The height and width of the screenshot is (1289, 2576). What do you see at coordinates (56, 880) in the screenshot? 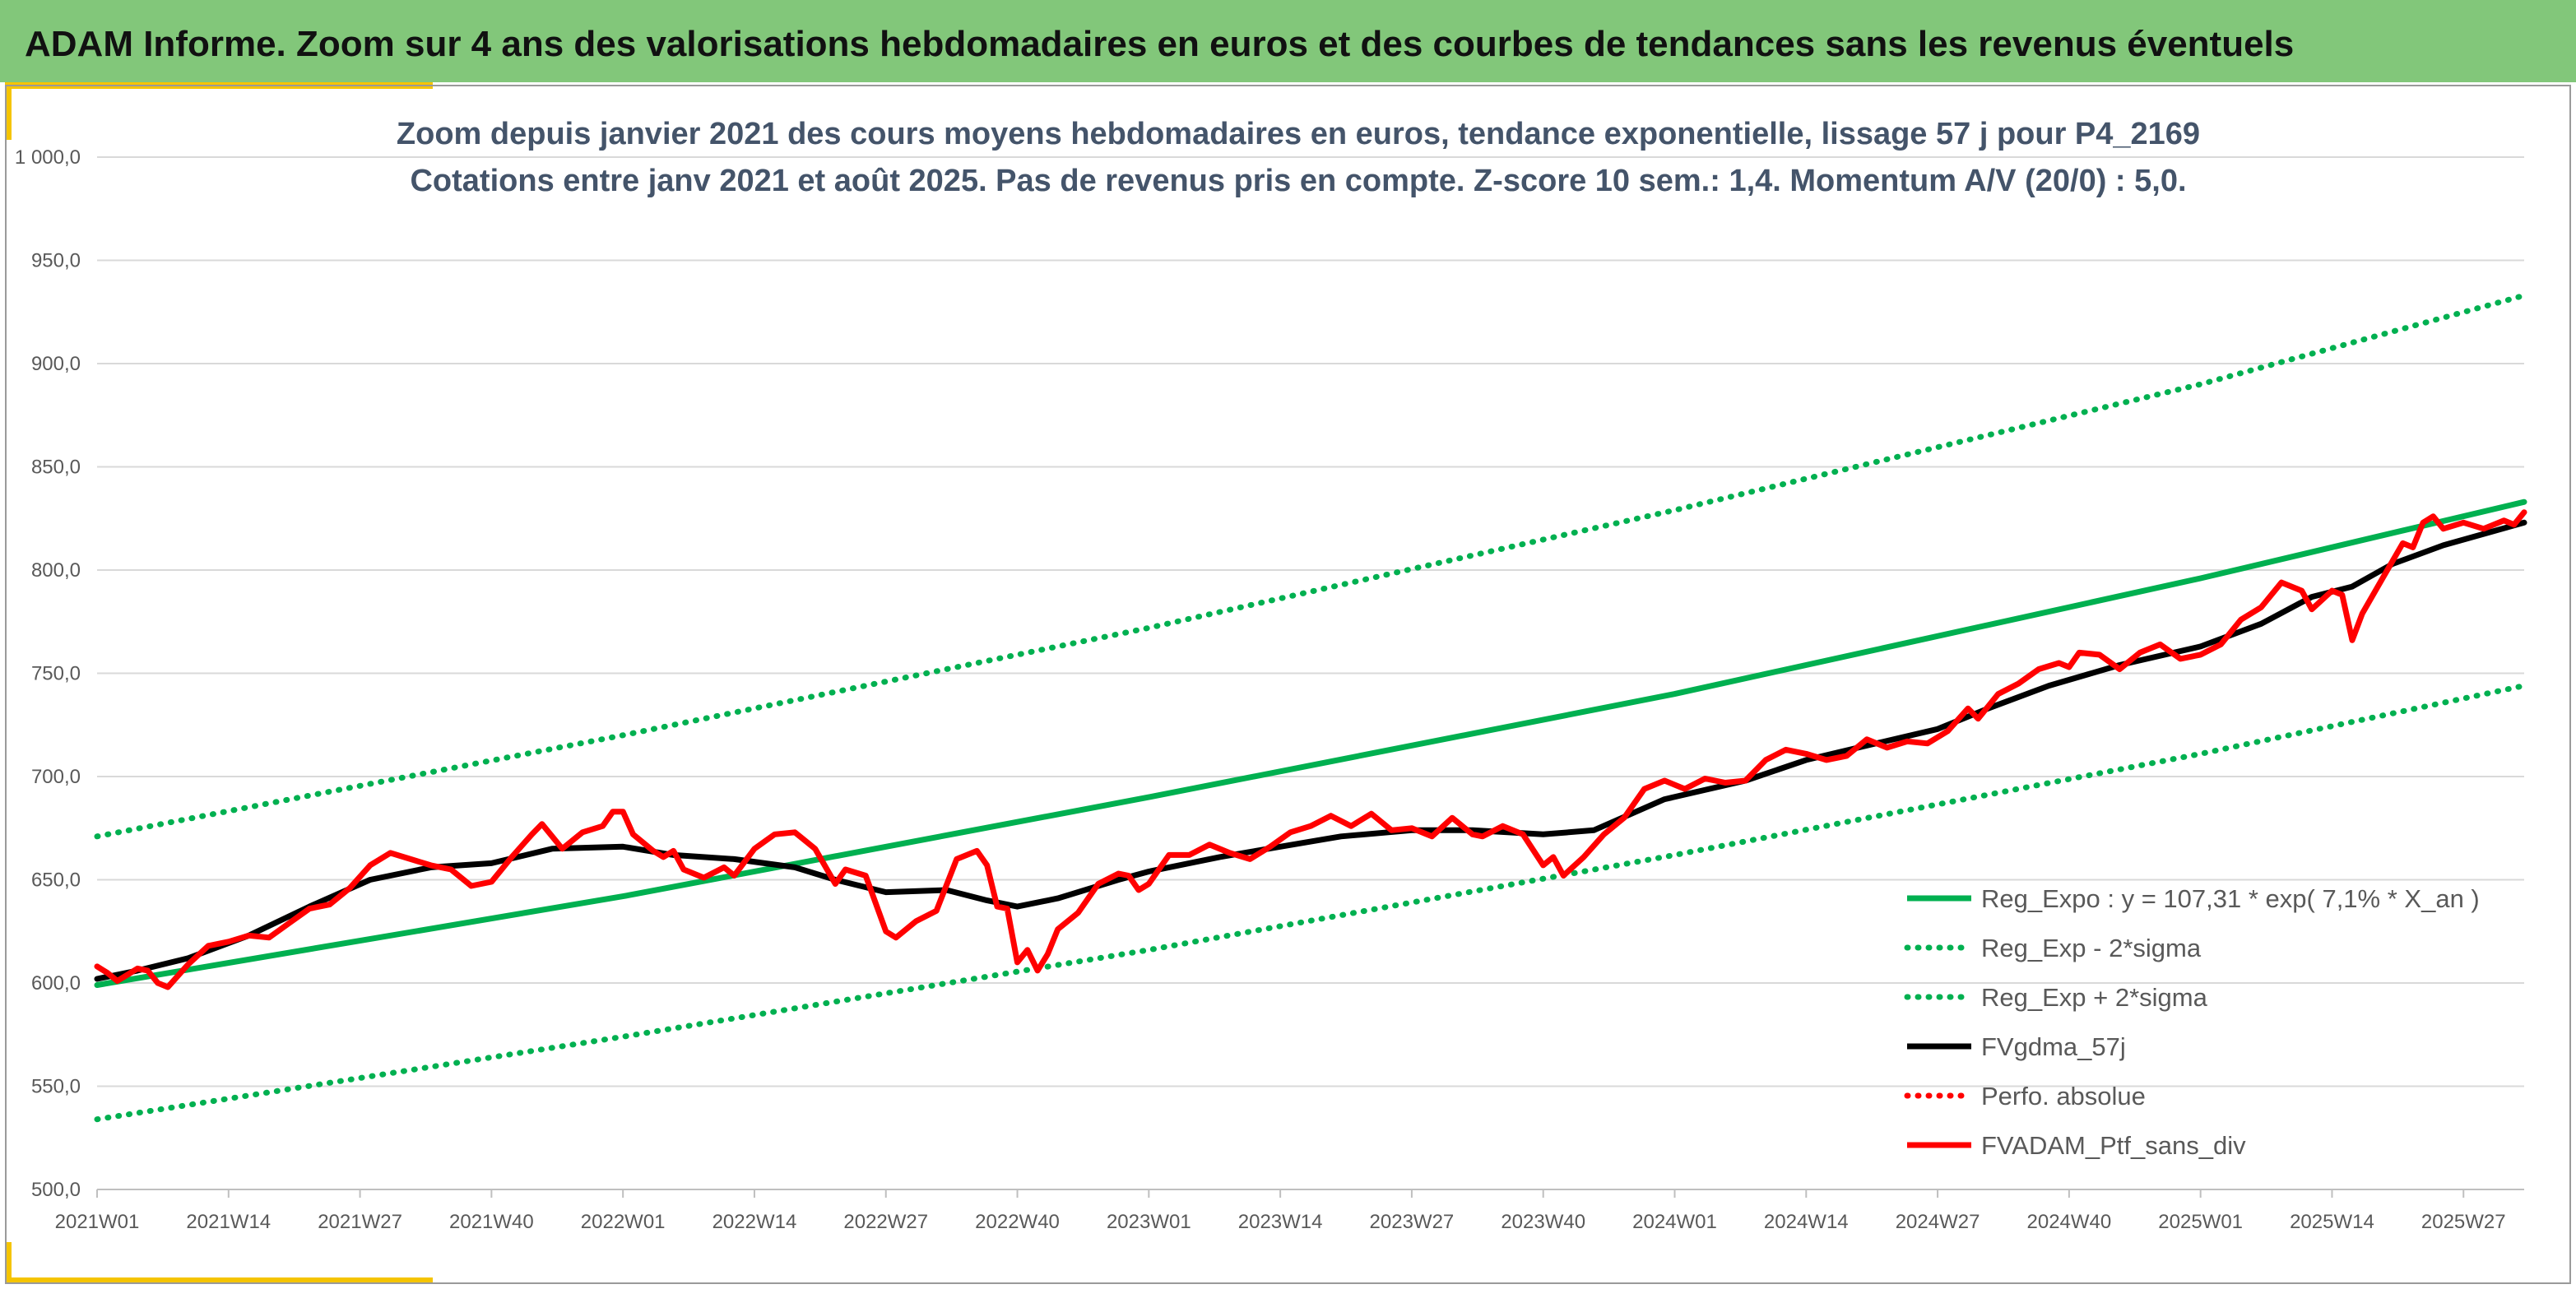
I see `y-tick-label: 650,0` at bounding box center [56, 880].